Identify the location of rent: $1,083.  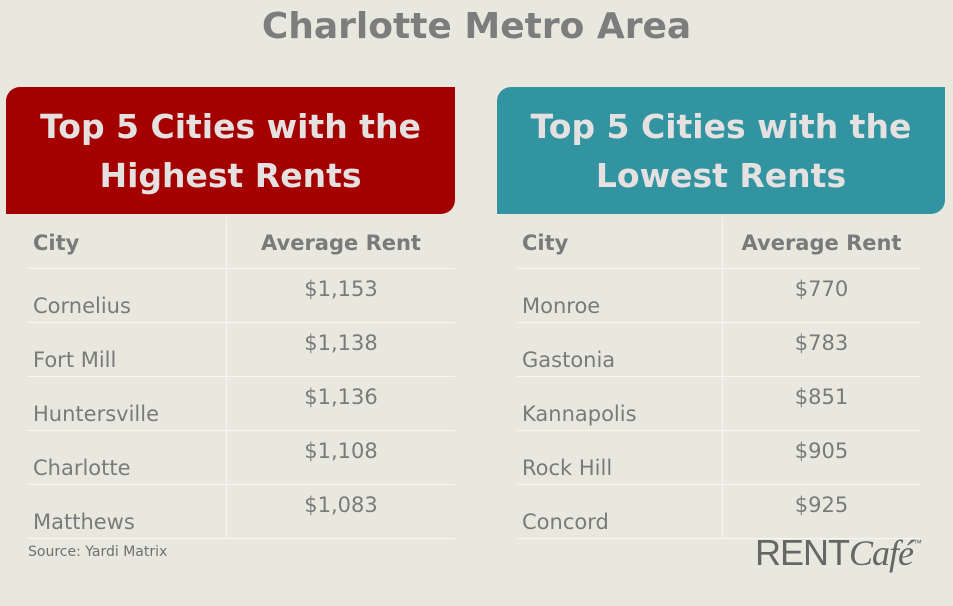
(340, 511).